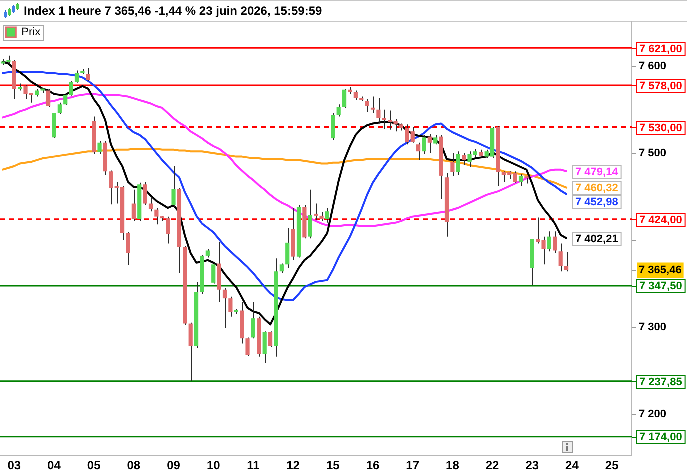 The height and width of the screenshot is (475, 687). What do you see at coordinates (94, 465) in the screenshot?
I see `x-tick-label: 05` at bounding box center [94, 465].